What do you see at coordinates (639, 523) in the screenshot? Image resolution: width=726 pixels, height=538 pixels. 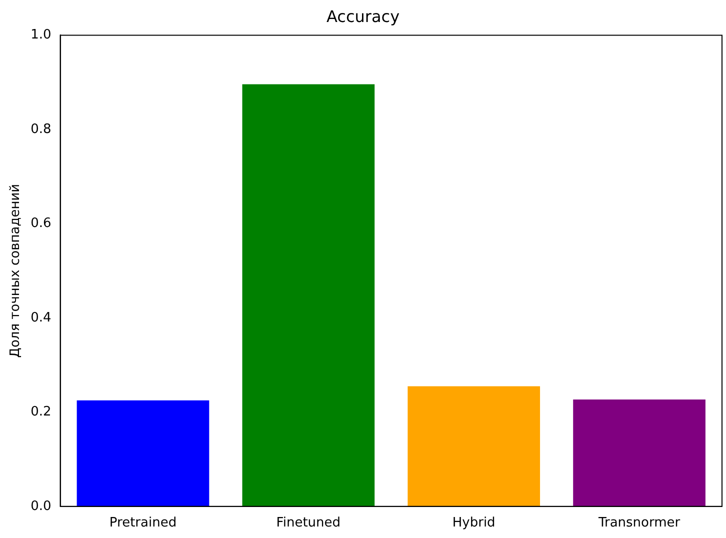 I see `x-tick-label: Transnormer` at bounding box center [639, 523].